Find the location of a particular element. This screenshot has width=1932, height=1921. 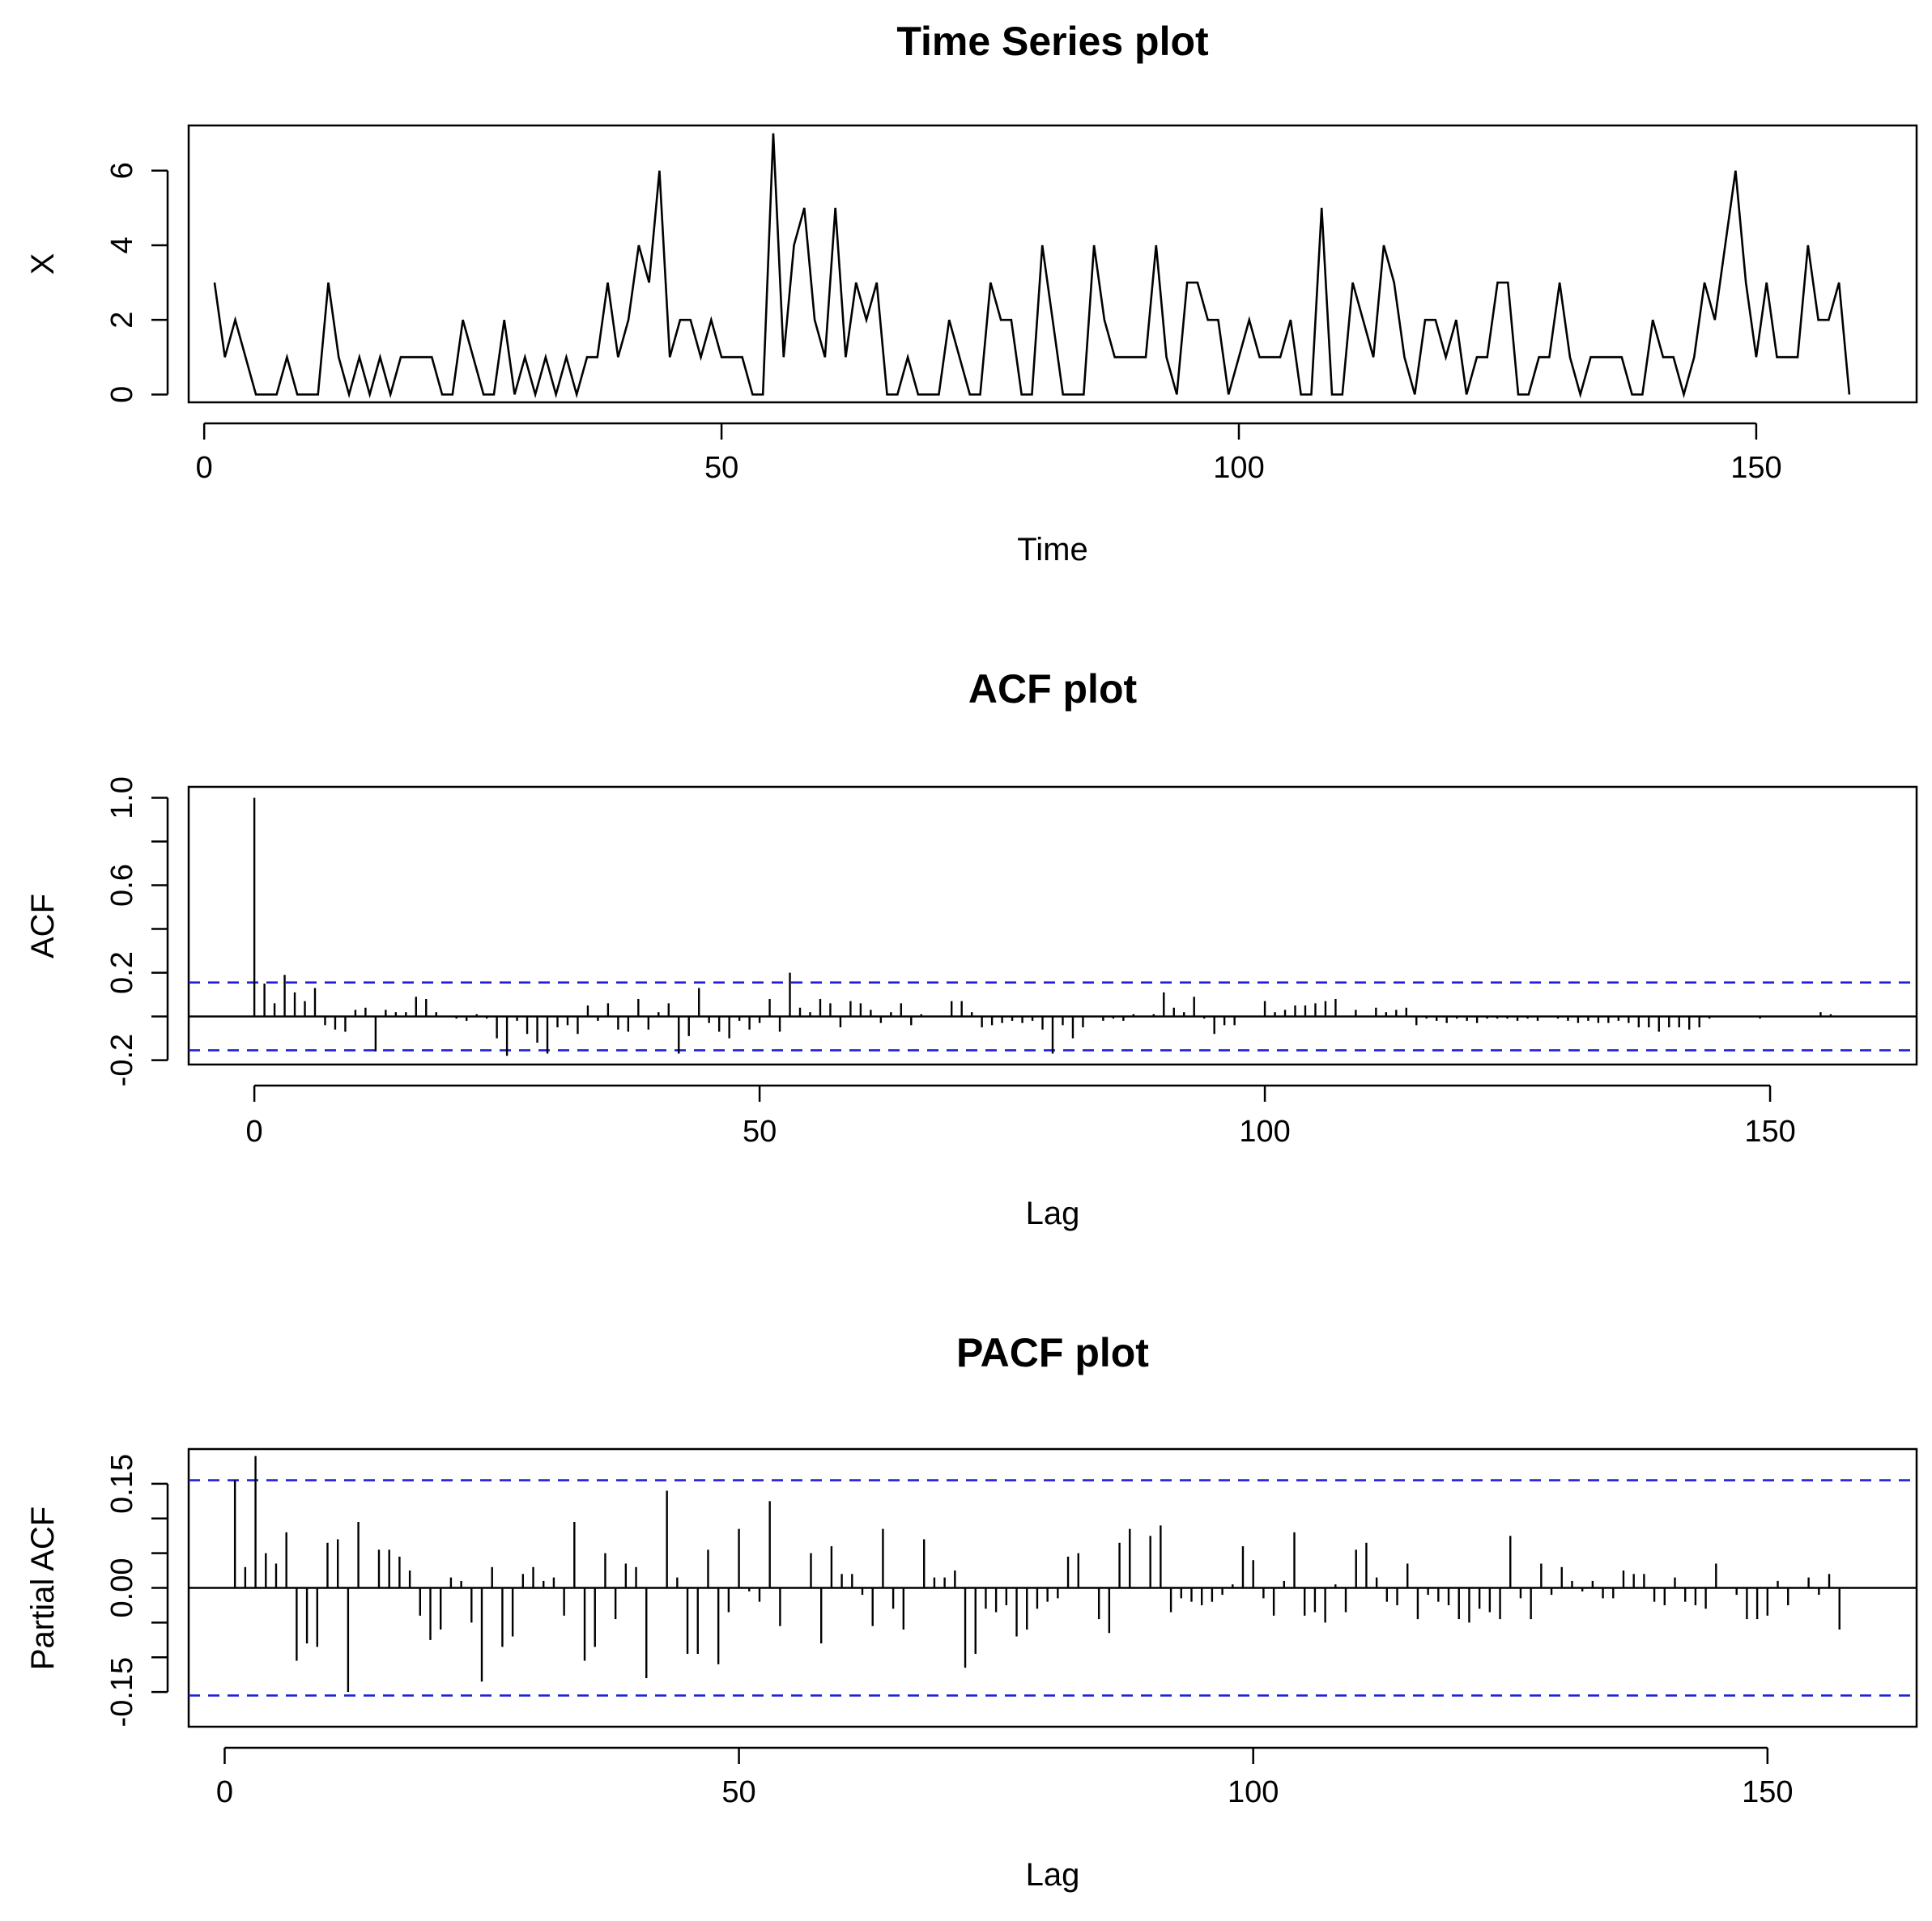

time-series-plot-box is located at coordinates (1052, 264).